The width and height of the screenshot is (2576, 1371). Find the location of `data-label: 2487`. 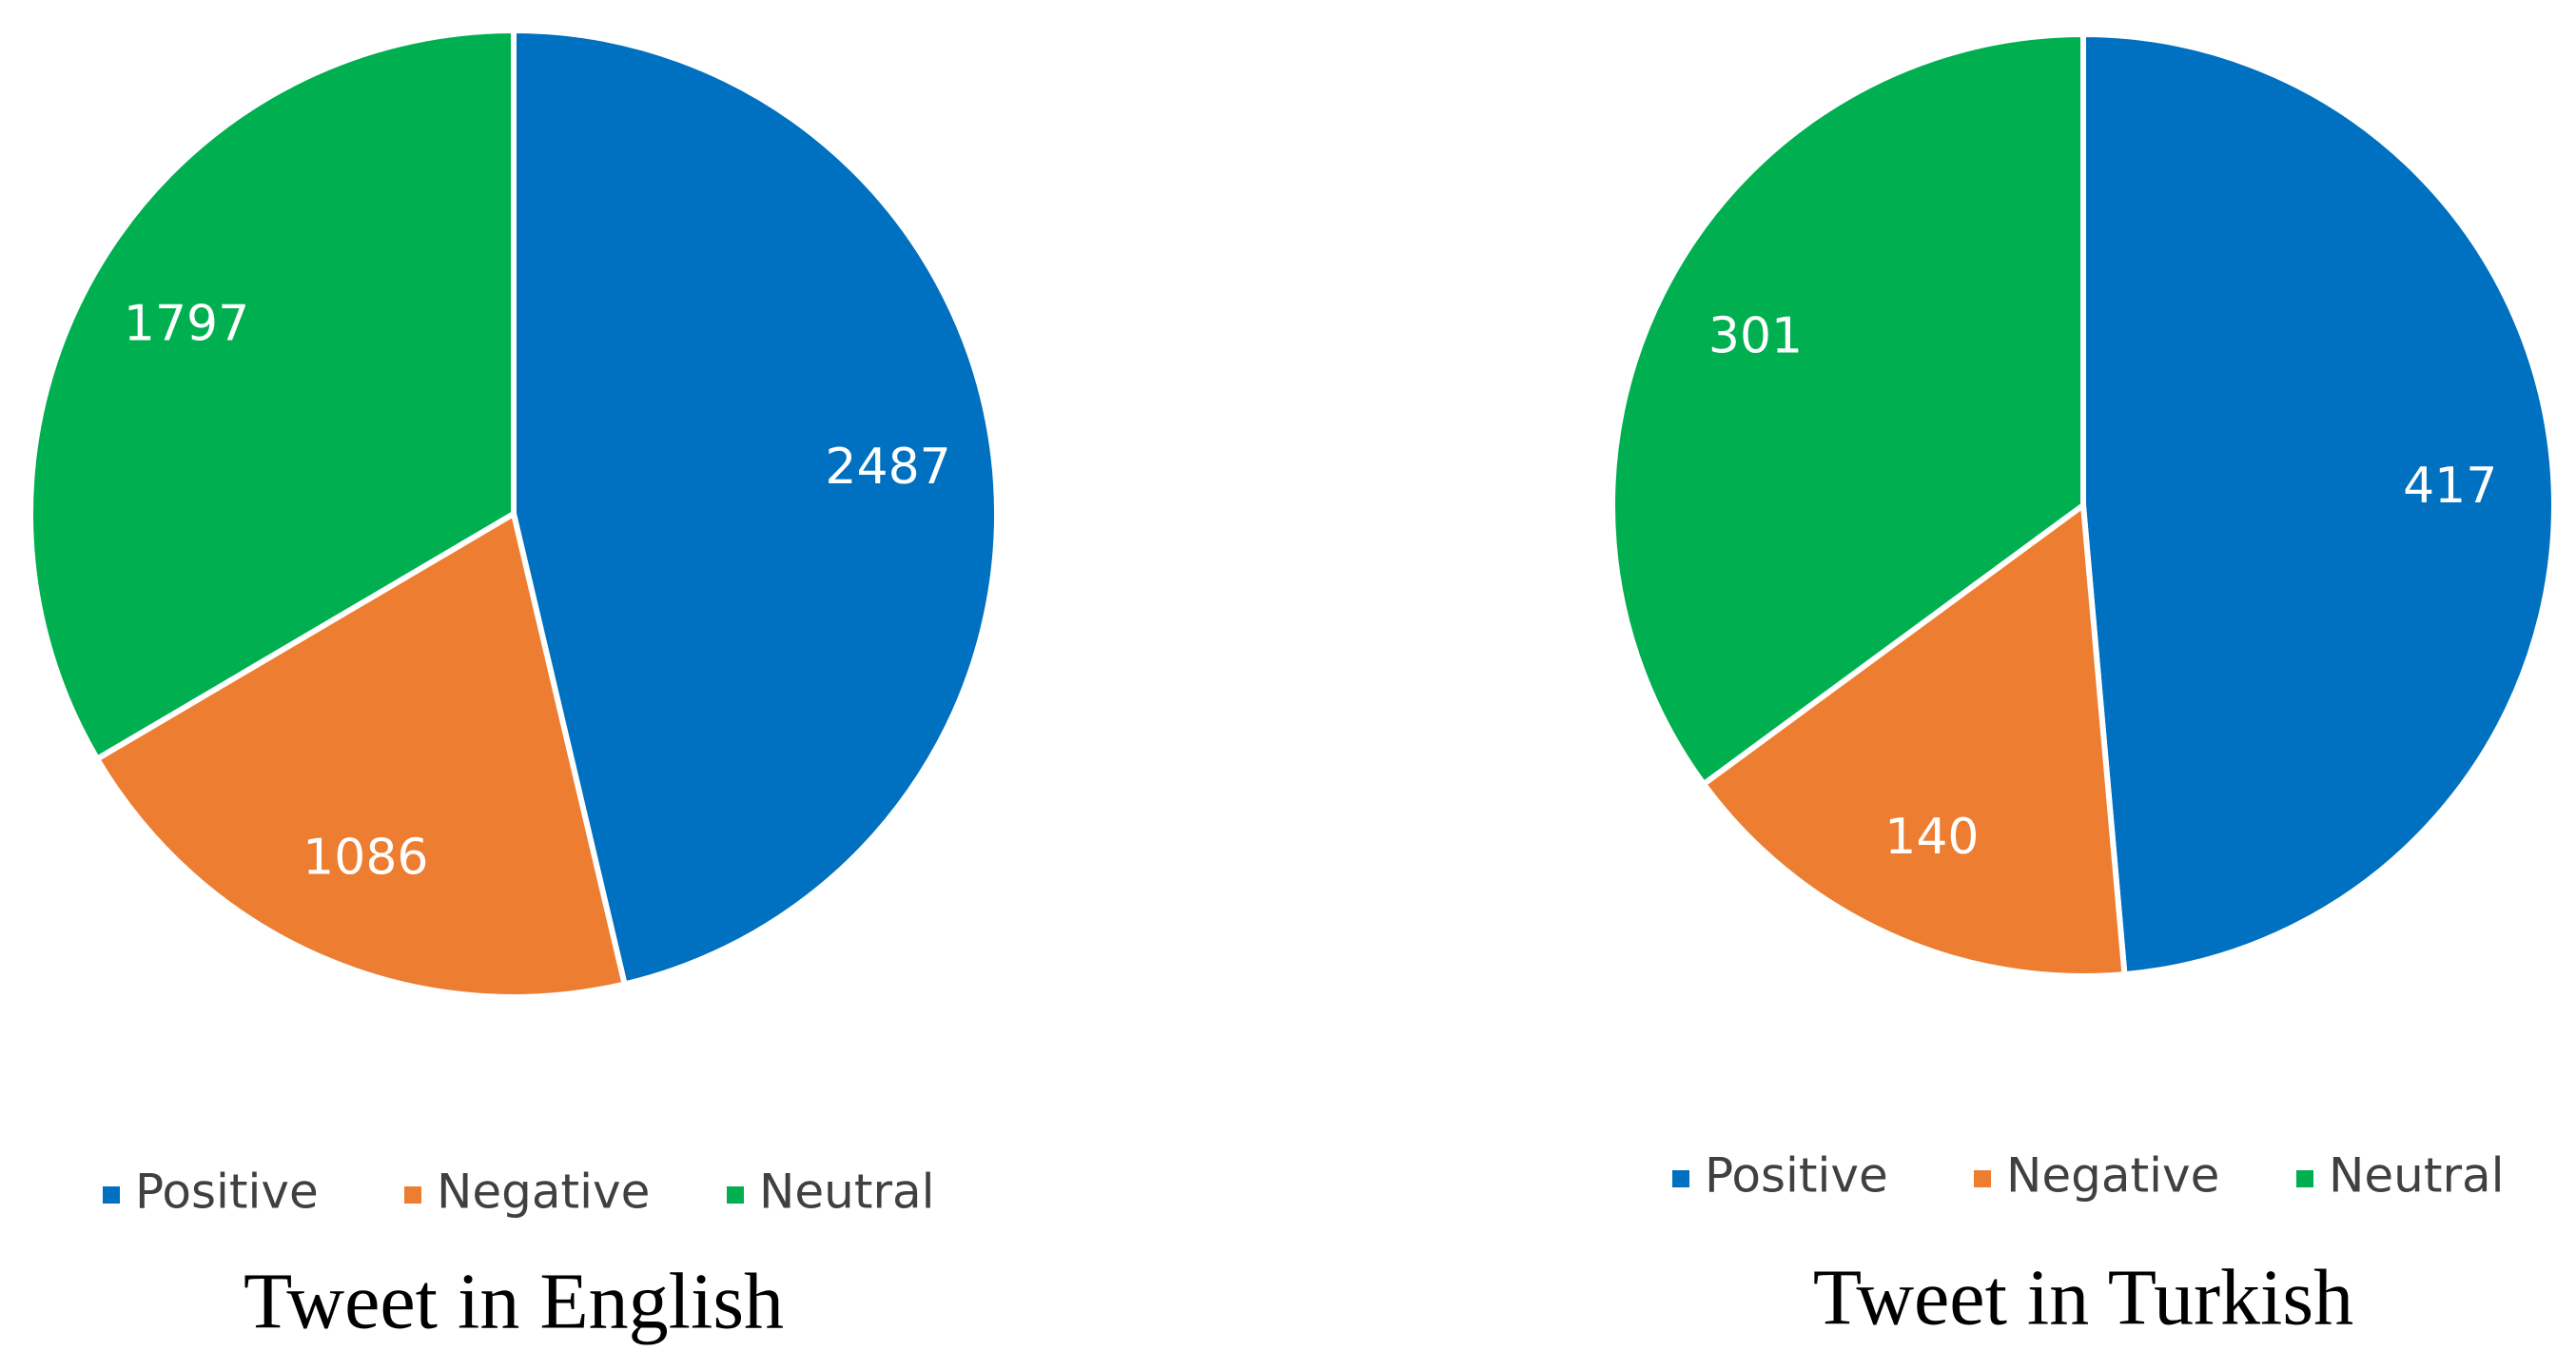

data-label: 2487 is located at coordinates (887, 467).